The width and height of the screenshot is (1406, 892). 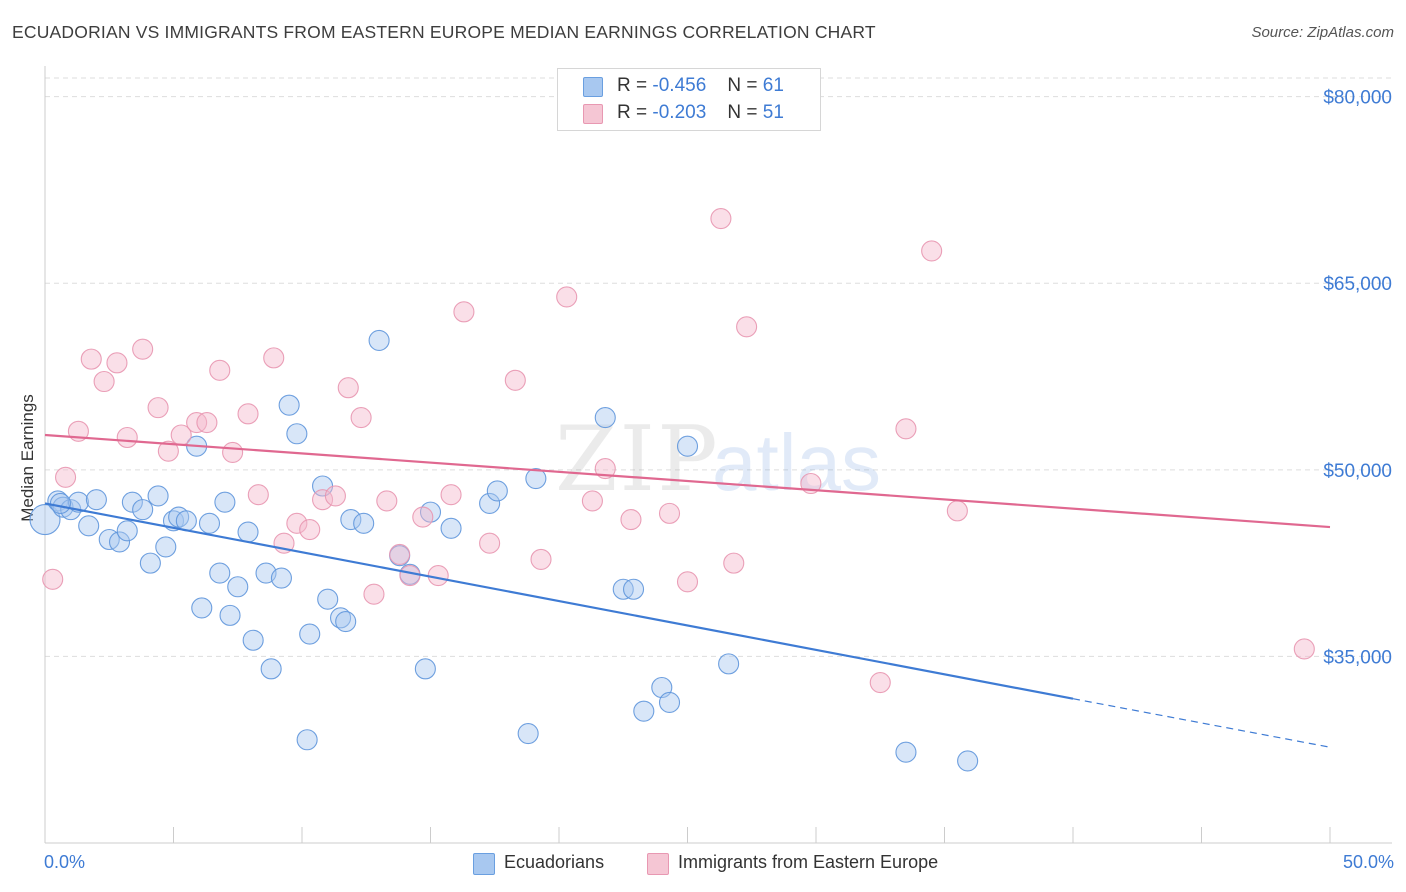 I want to click on r-value: -0.456, so click(x=679, y=85).